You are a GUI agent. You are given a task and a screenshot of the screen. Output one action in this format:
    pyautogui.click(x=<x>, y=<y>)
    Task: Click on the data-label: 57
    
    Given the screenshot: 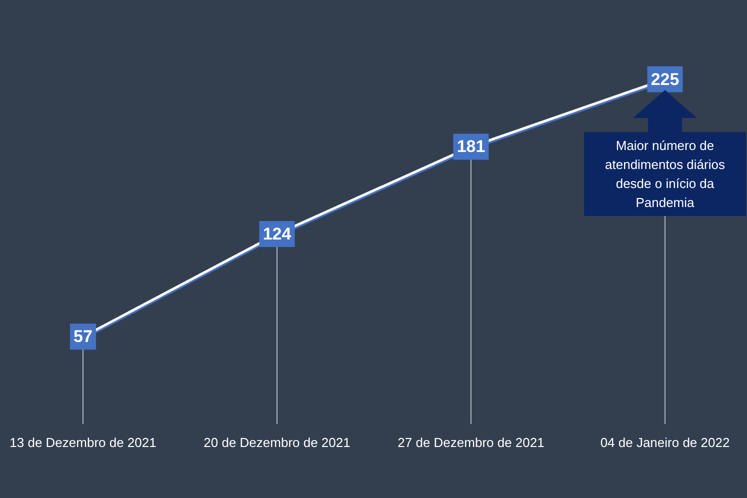 What is the action you would take?
    pyautogui.click(x=83, y=336)
    